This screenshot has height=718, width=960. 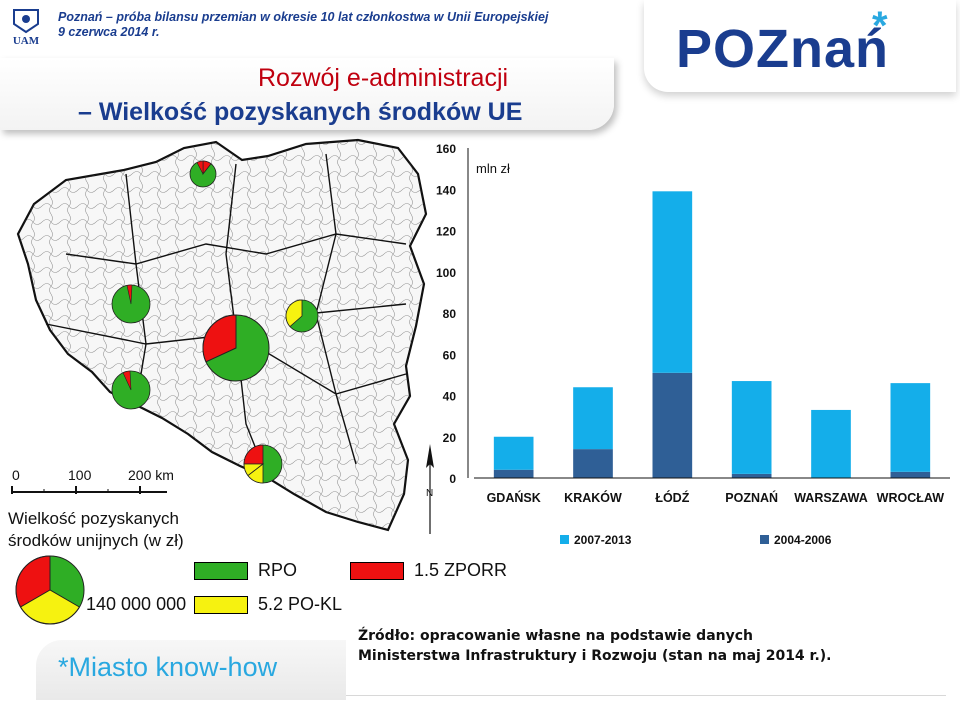 I want to click on poznan-logo: POZnań, so click(x=783, y=49).